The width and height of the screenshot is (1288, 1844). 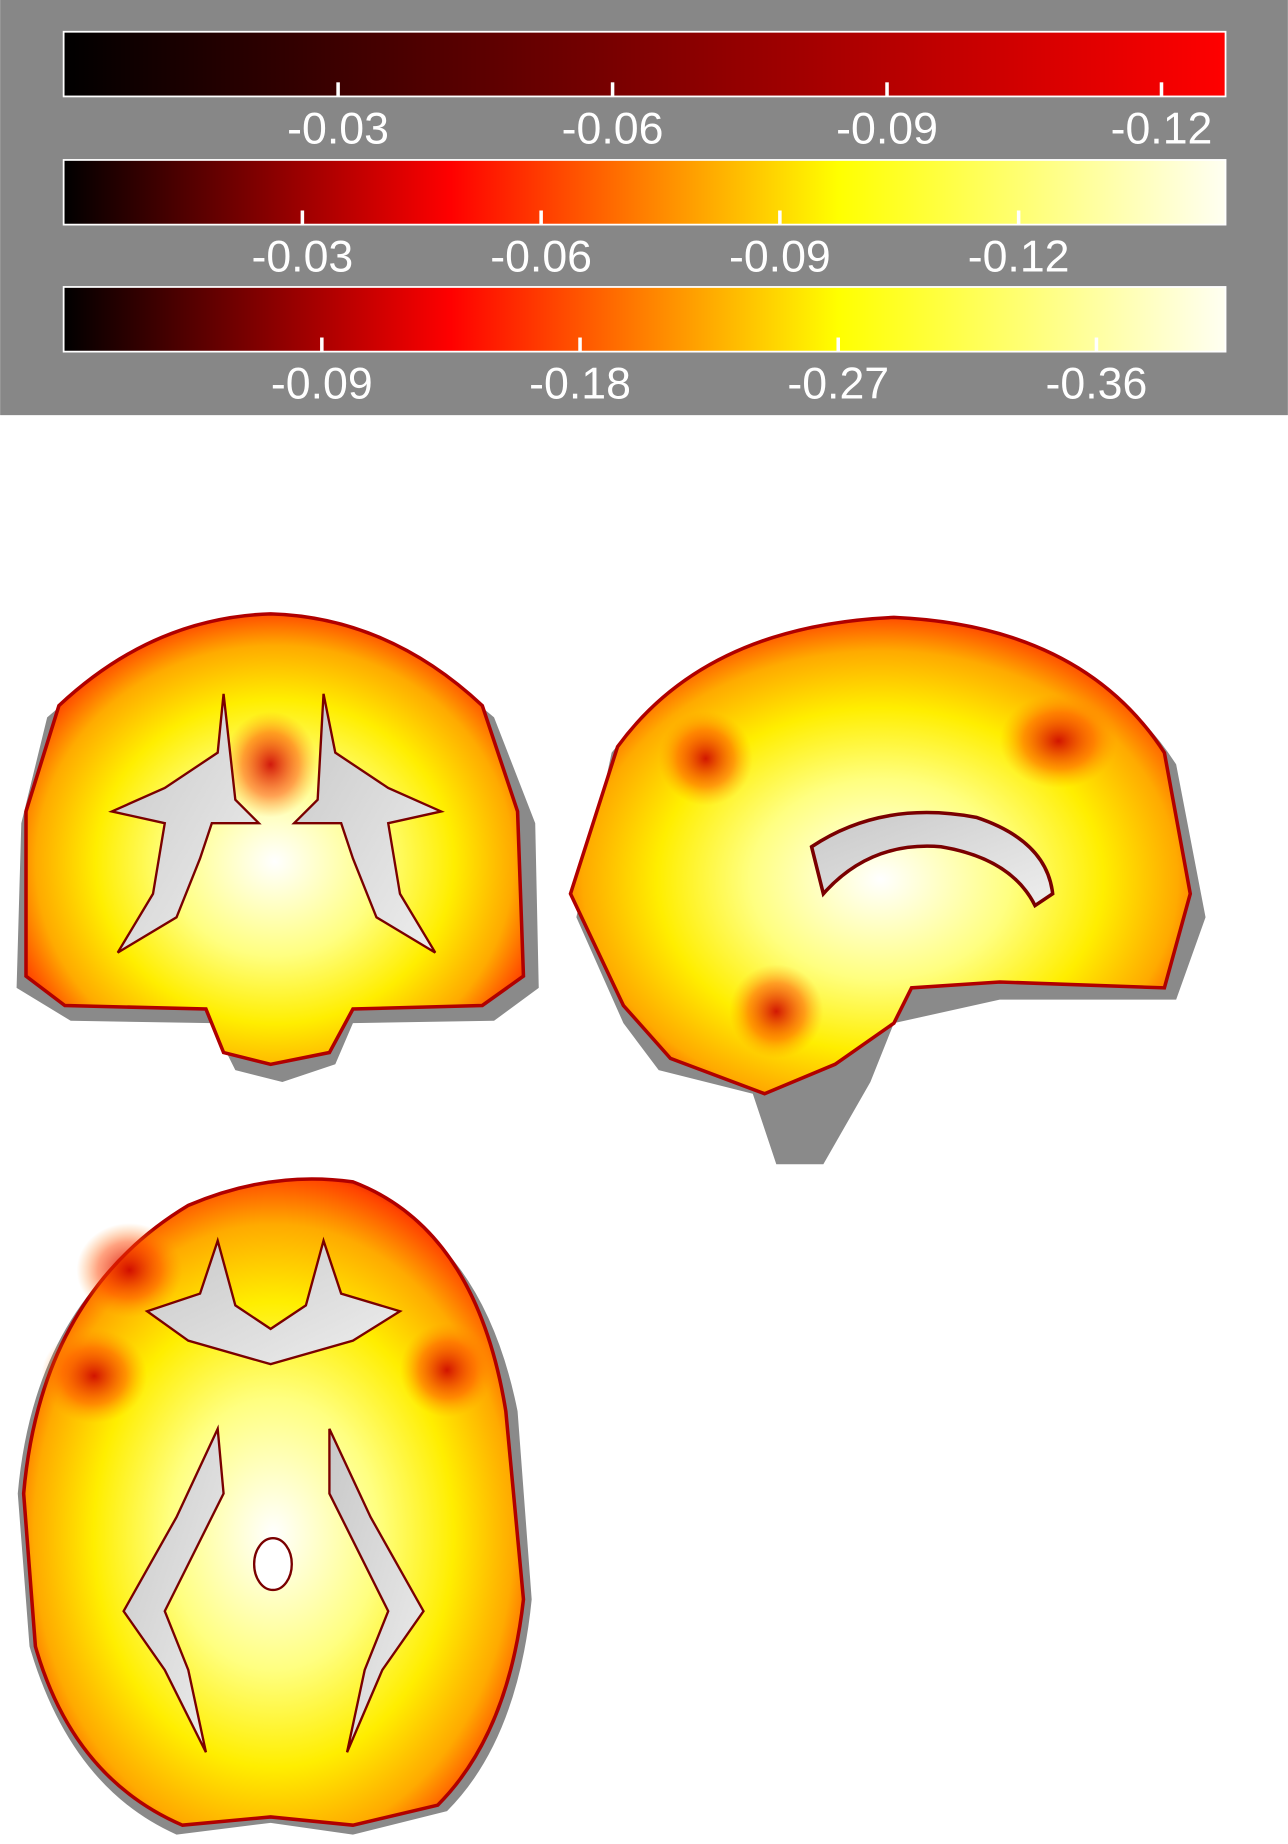 What do you see at coordinates (887, 890) in the screenshot?
I see `sagittal-slice` at bounding box center [887, 890].